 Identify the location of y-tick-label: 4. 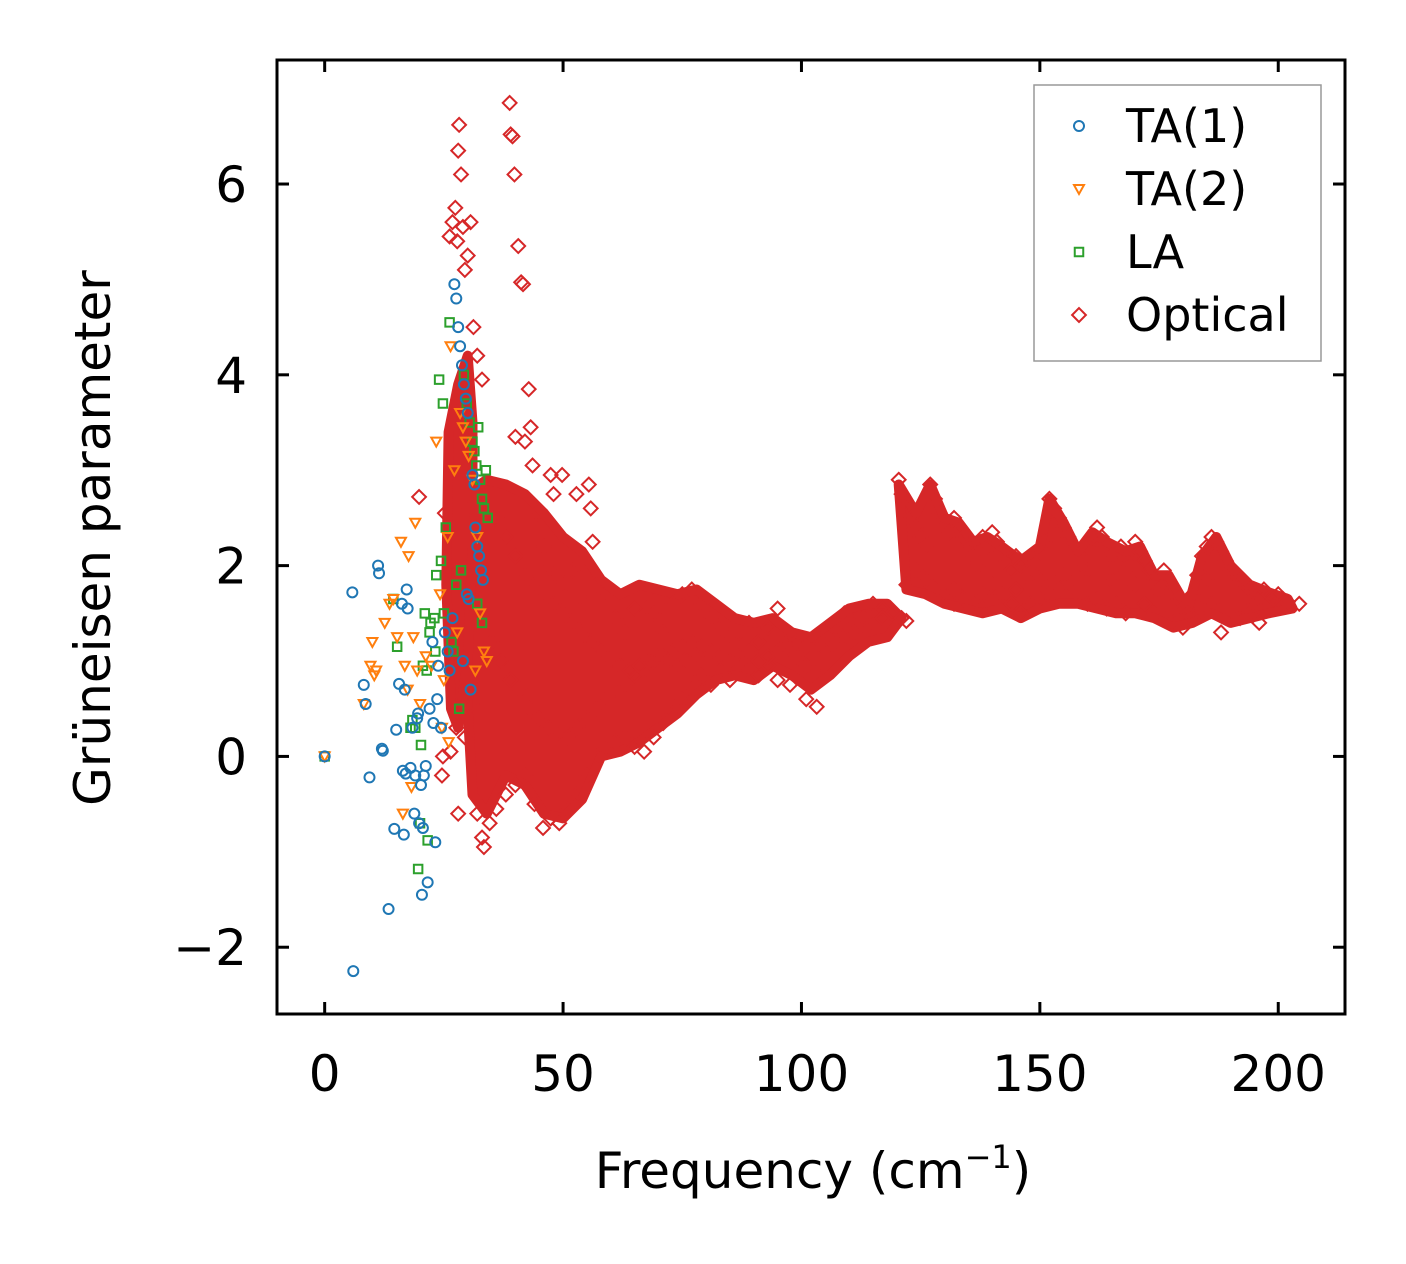
(231, 376).